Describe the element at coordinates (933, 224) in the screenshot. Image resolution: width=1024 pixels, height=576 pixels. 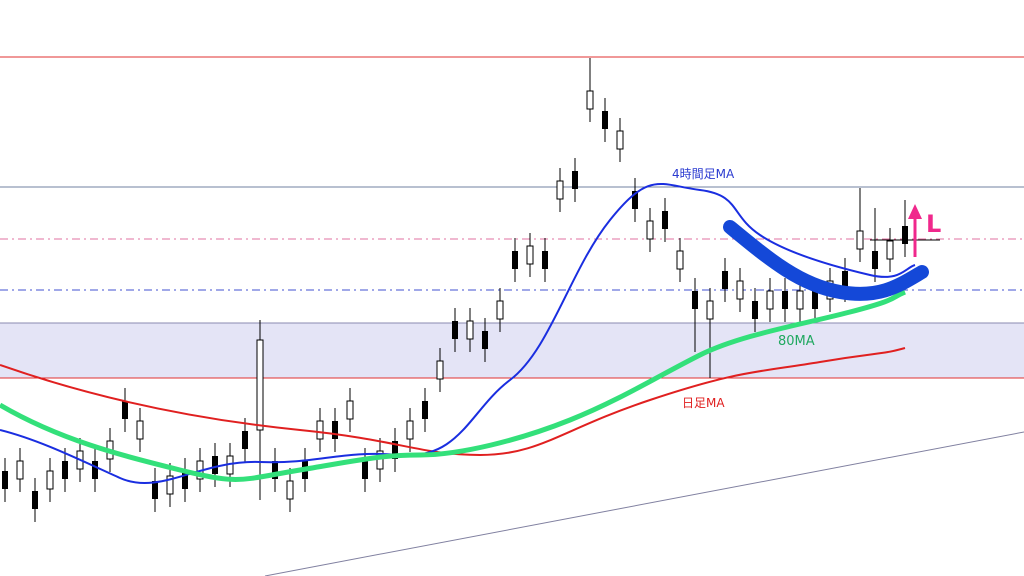
I see `signal-label: L` at that location.